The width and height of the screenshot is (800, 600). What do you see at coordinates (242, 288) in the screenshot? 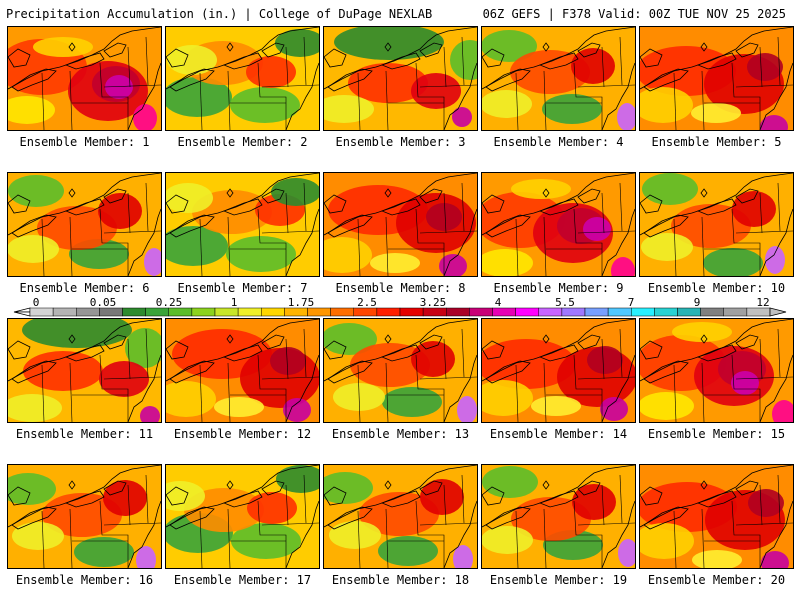
I see `member-label: Ensemble Member: 7` at bounding box center [242, 288].